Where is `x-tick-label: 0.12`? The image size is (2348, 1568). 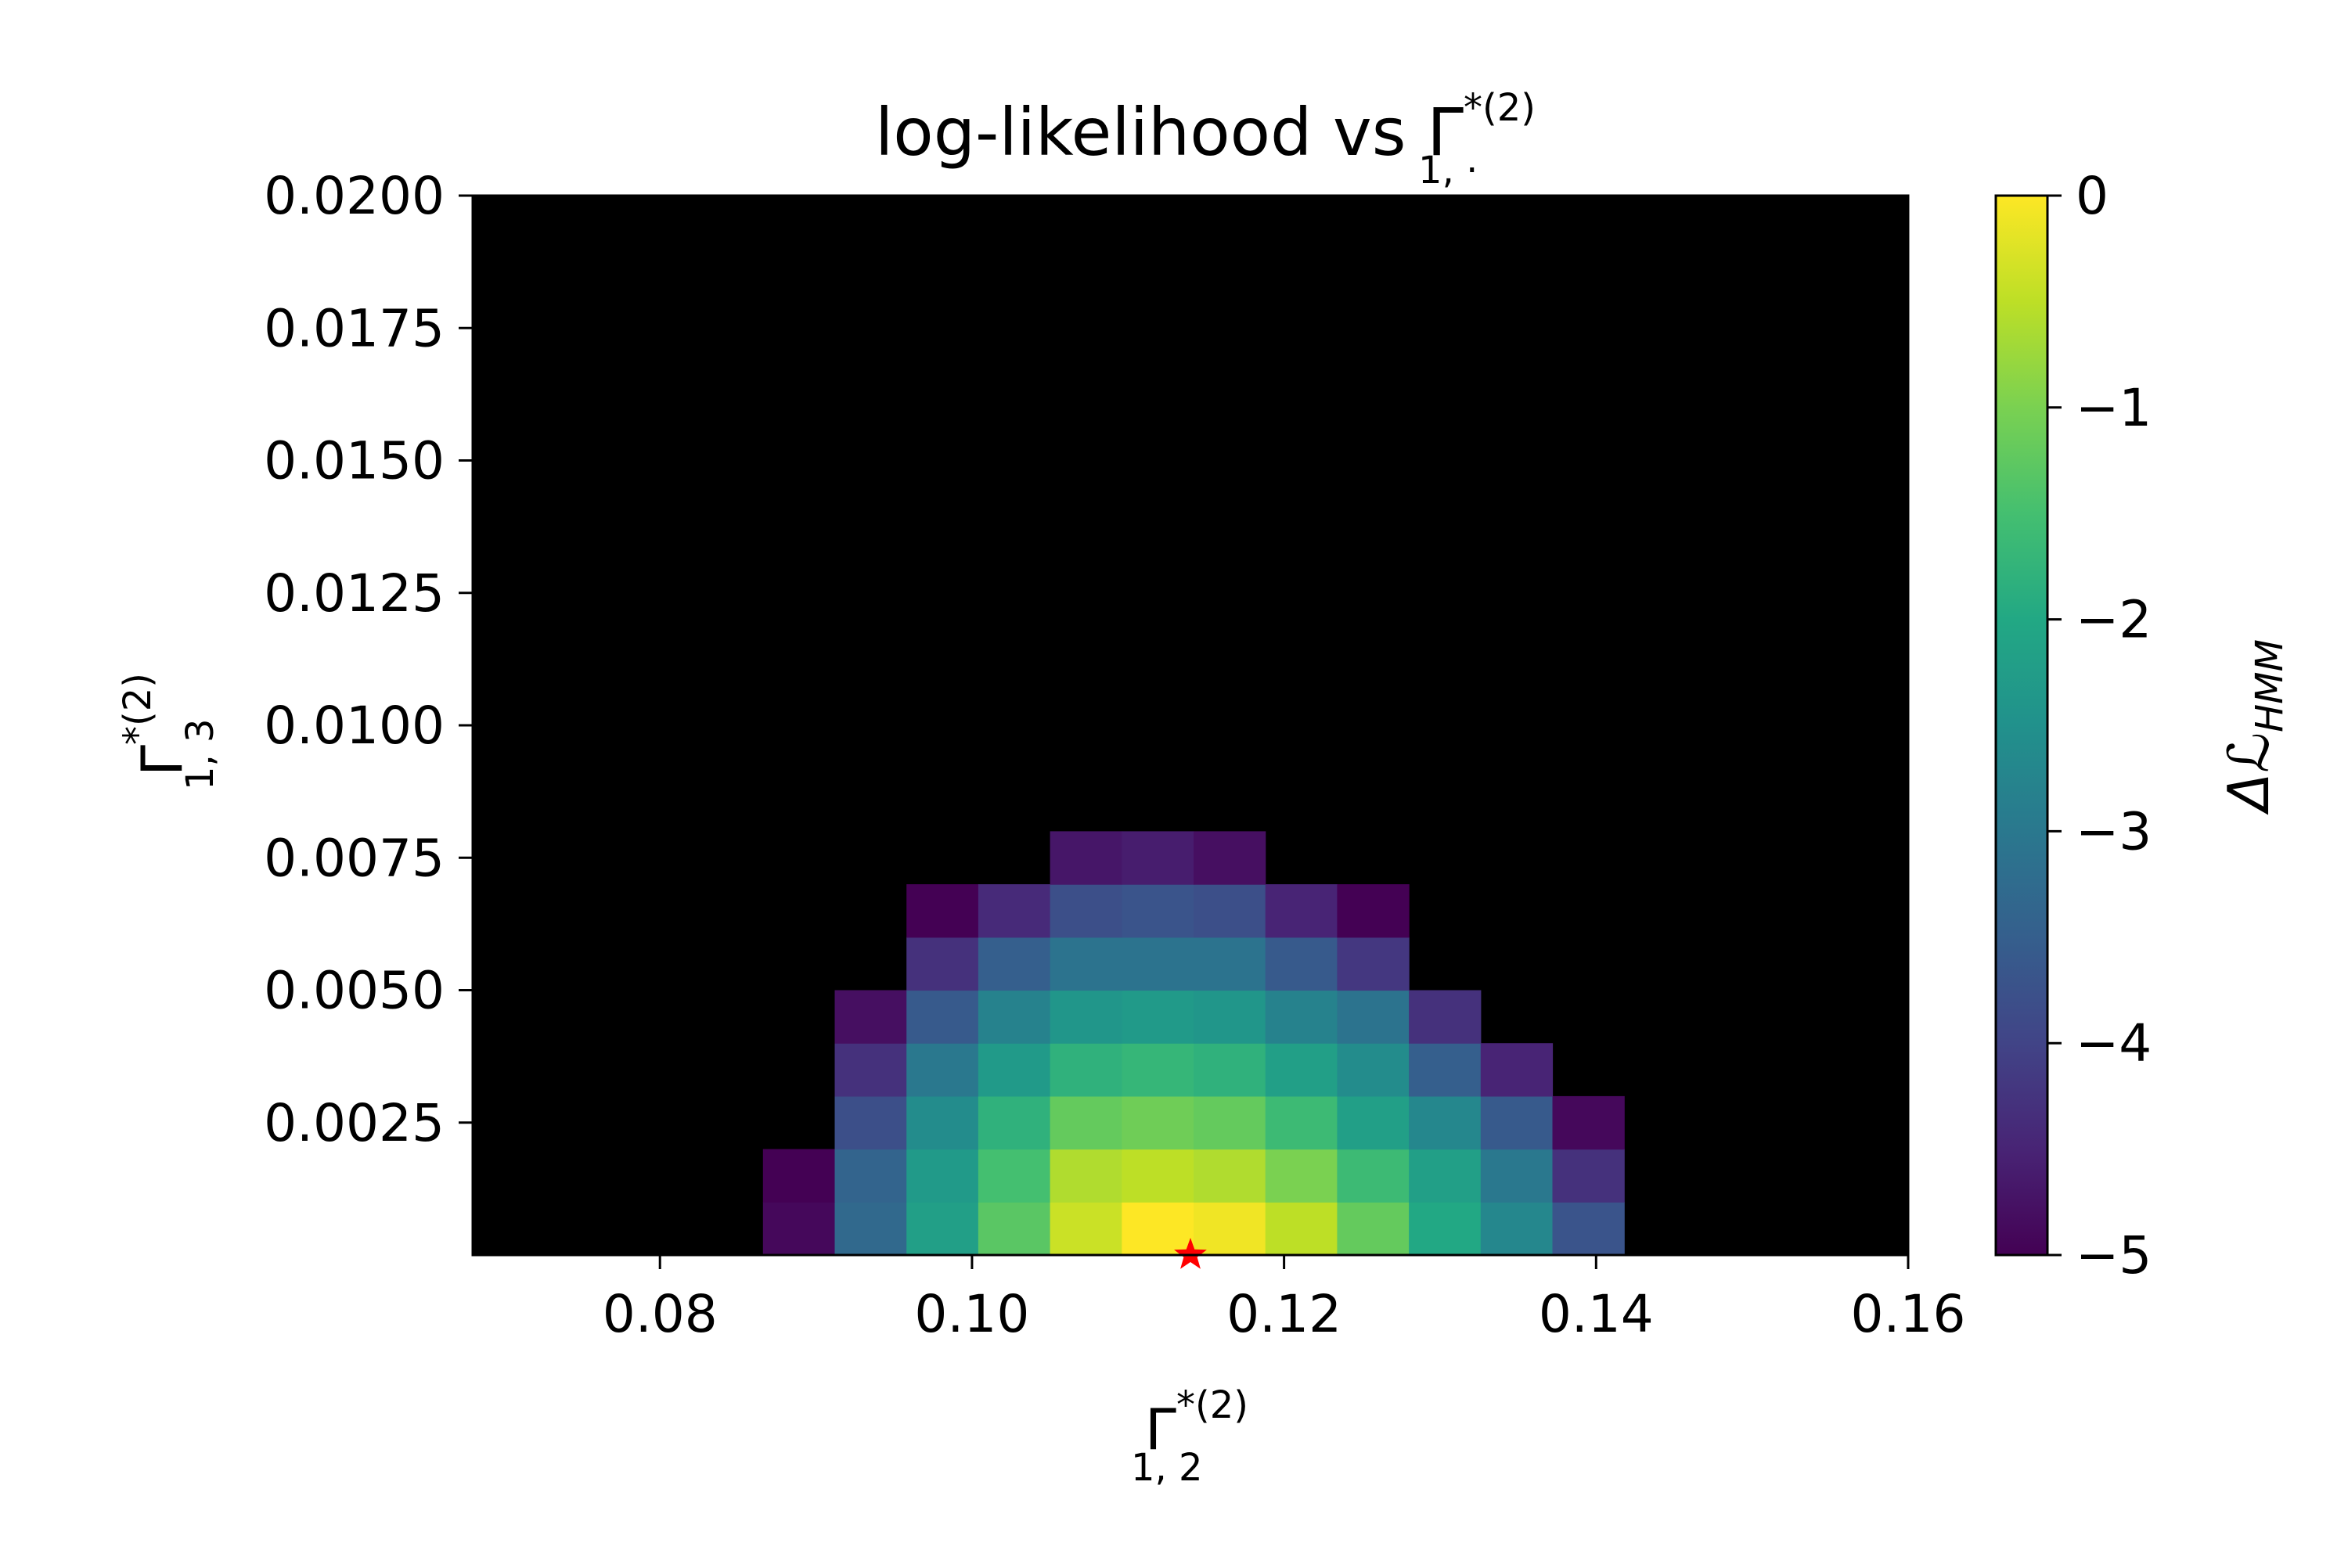
x-tick-label: 0.12 is located at coordinates (1283, 1314).